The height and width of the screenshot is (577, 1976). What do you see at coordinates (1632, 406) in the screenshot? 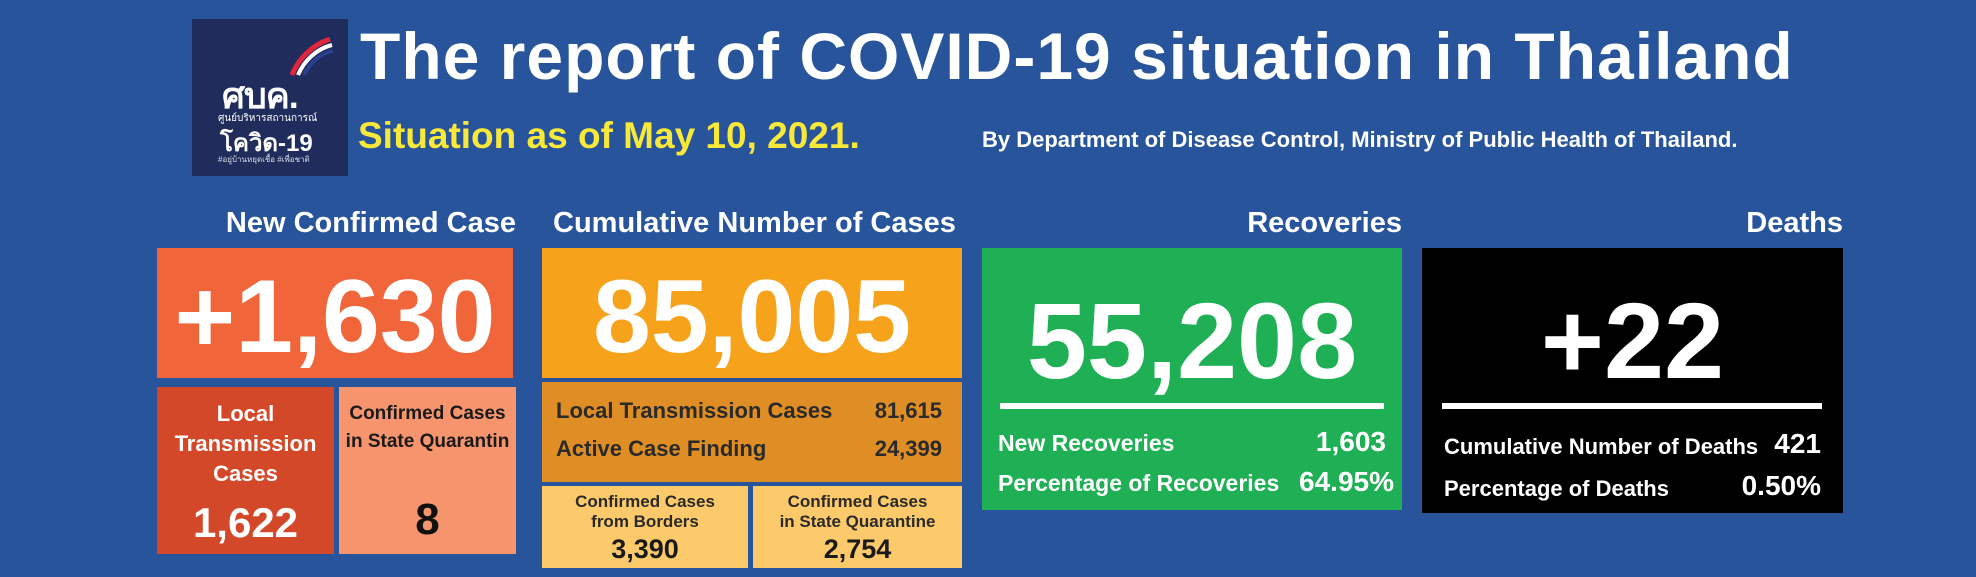
I see `deaths-divider` at bounding box center [1632, 406].